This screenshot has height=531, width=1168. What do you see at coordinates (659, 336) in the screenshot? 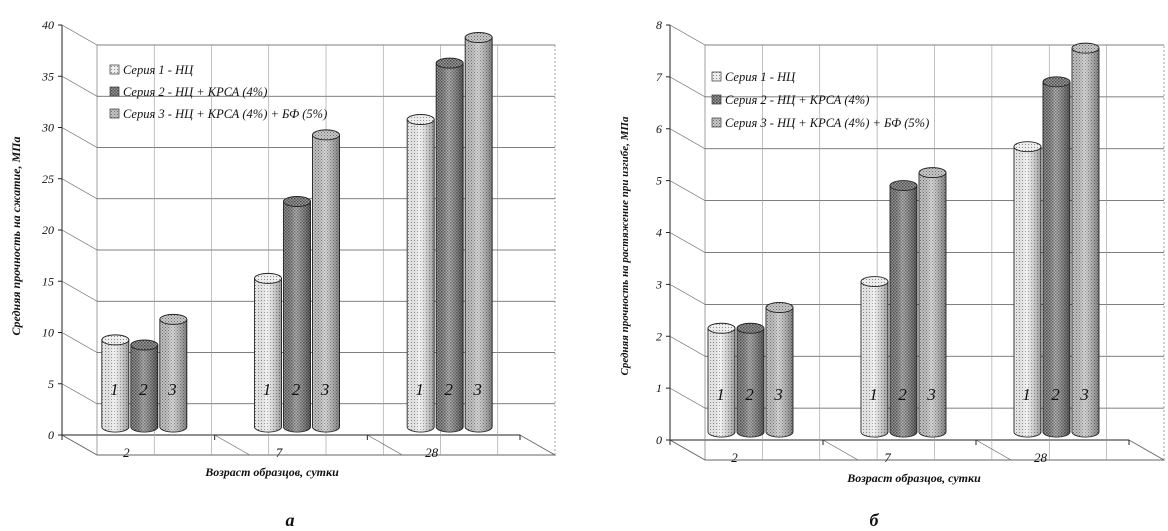
I see `y-tick-label: 2` at bounding box center [659, 336].